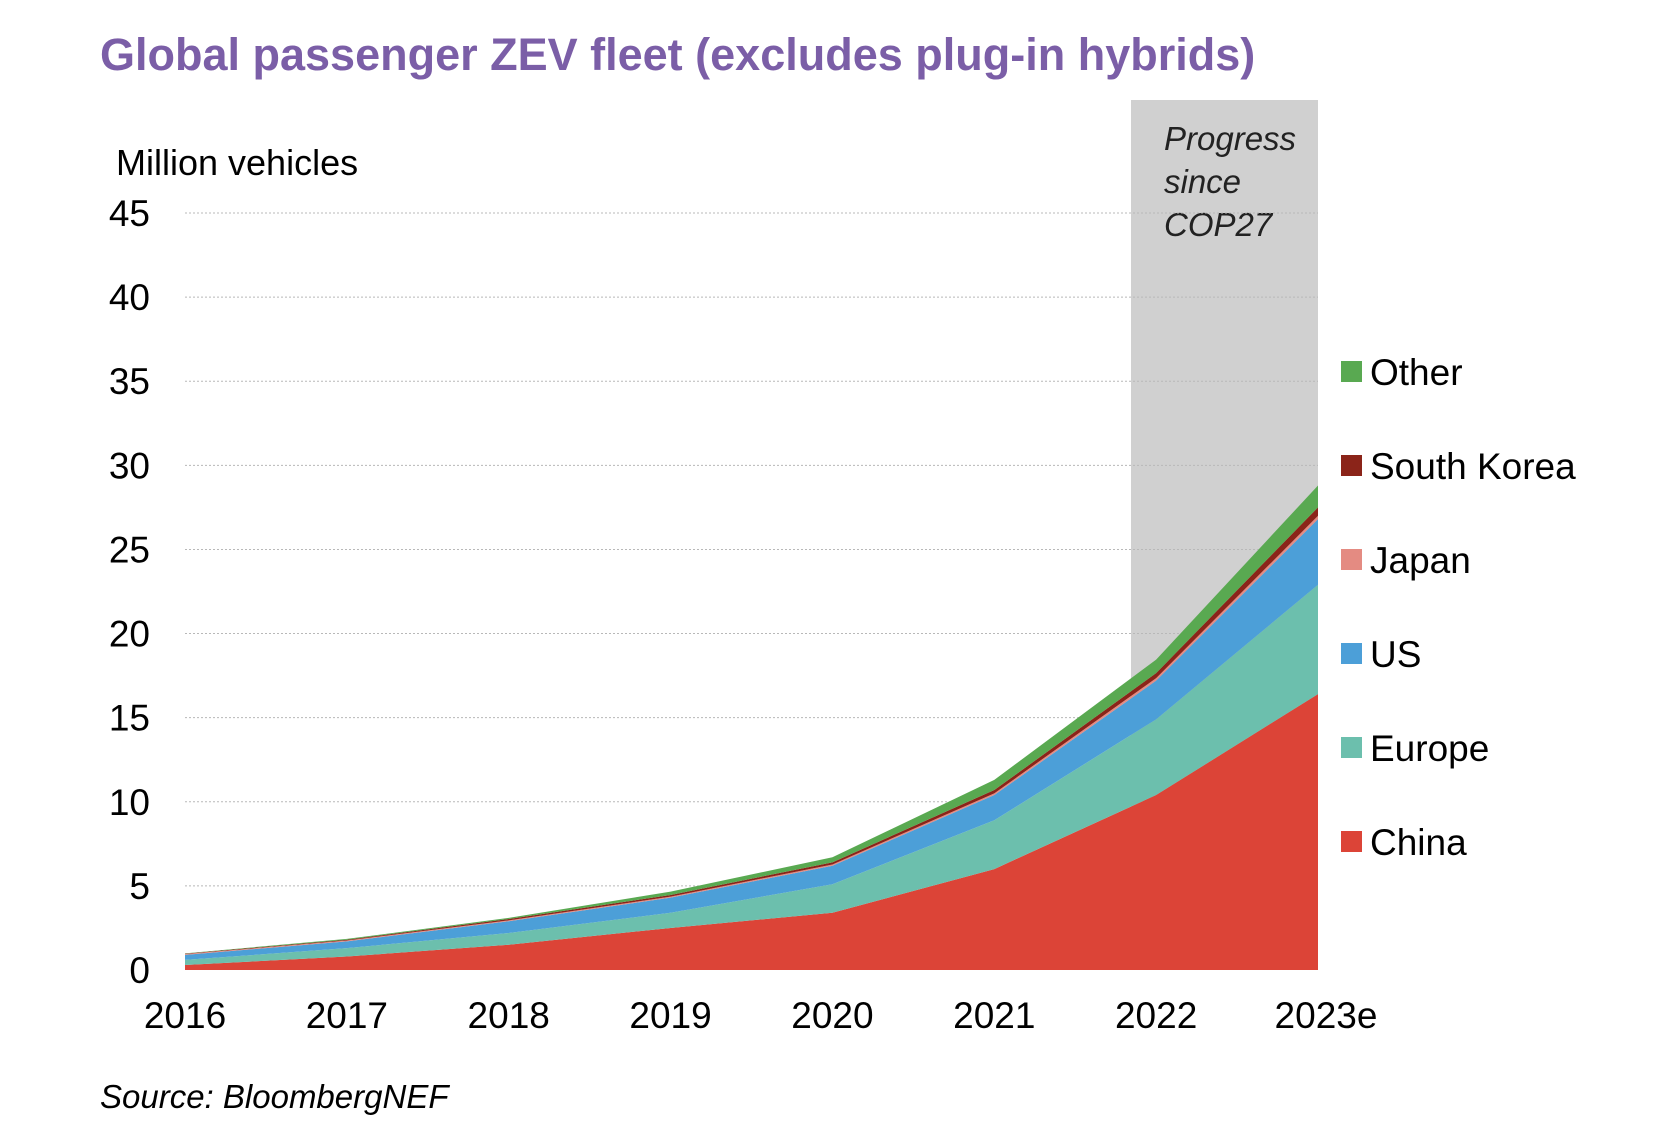 Image resolution: width=1656 pixels, height=1131 pixels. I want to click on legend-label-china: China, so click(1418, 842).